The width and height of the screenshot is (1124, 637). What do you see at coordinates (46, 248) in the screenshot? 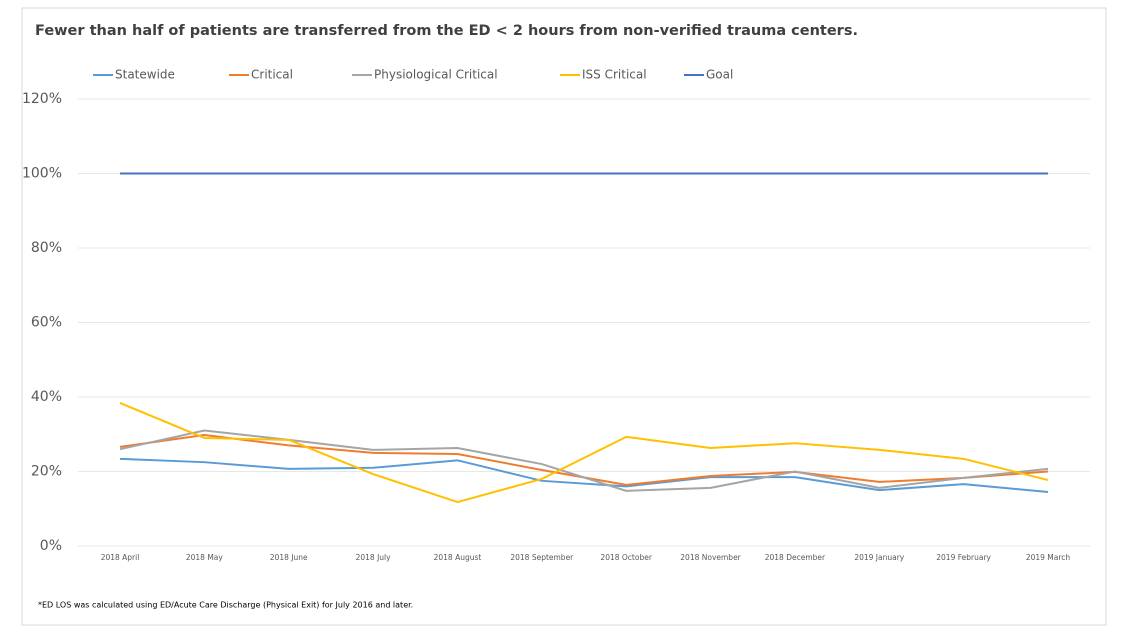
I see `y-tick-label: 80%` at bounding box center [46, 248].